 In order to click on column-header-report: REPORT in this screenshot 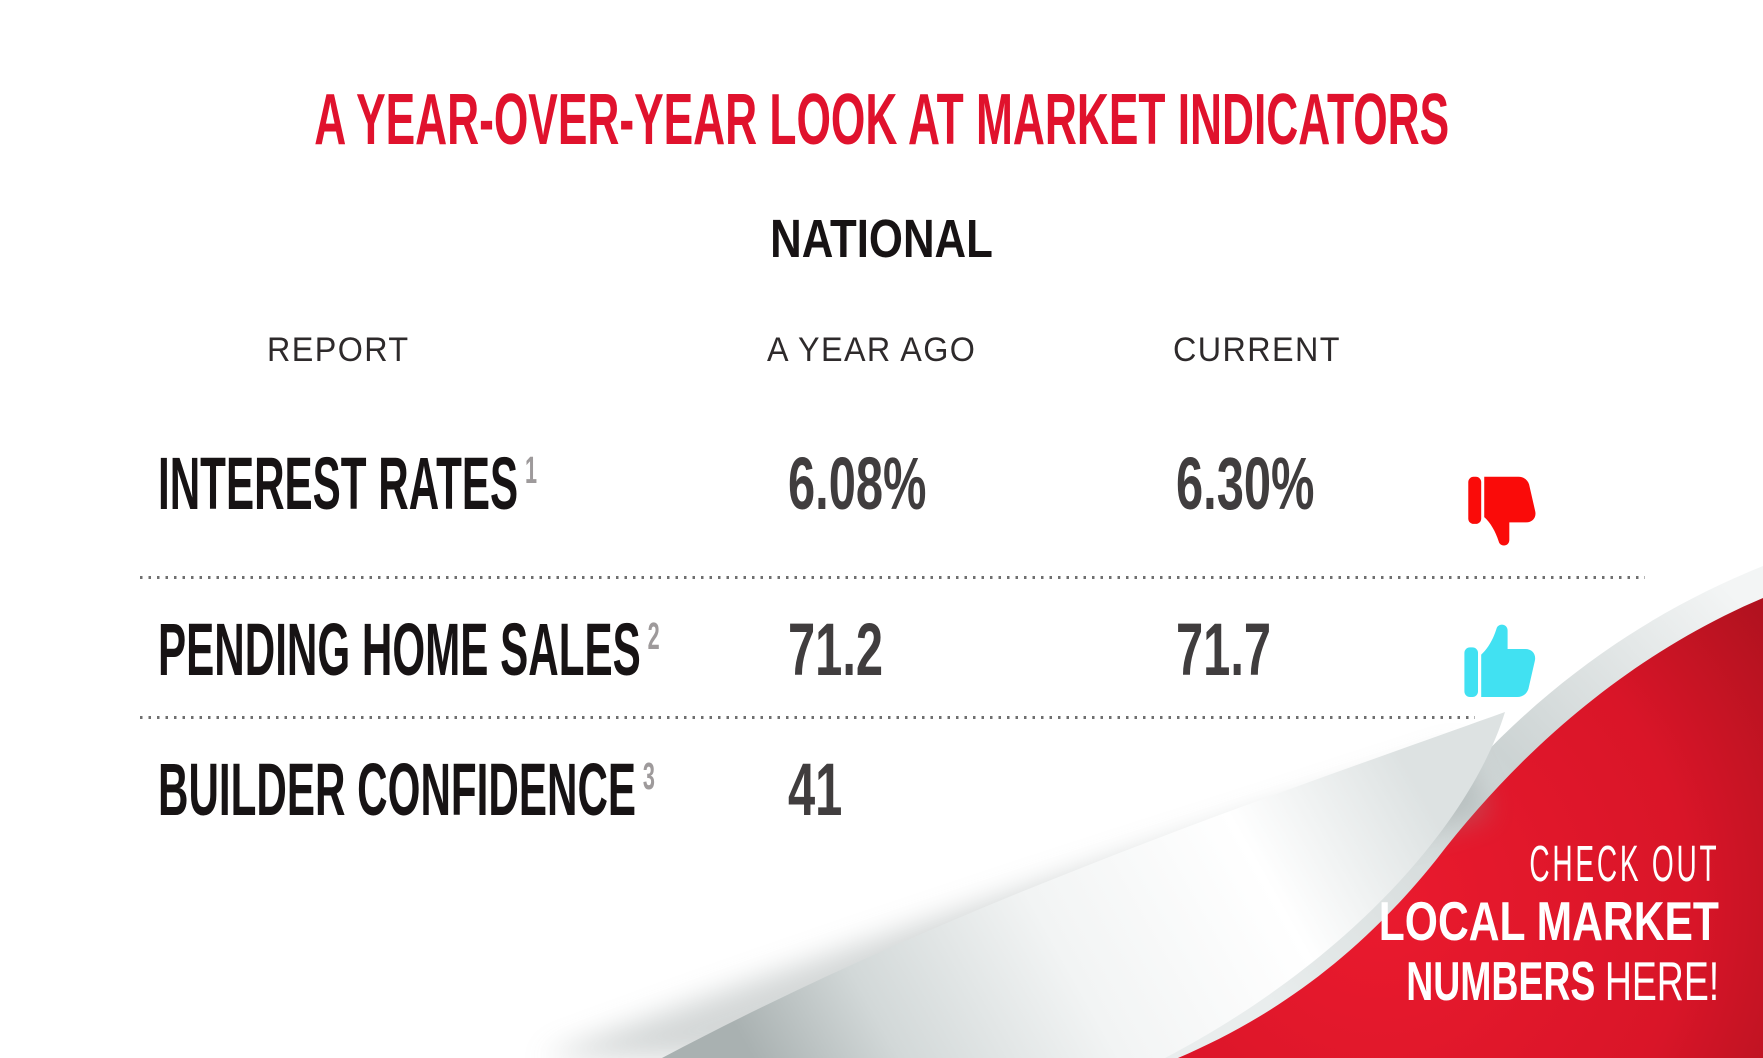, I will do `click(338, 350)`.